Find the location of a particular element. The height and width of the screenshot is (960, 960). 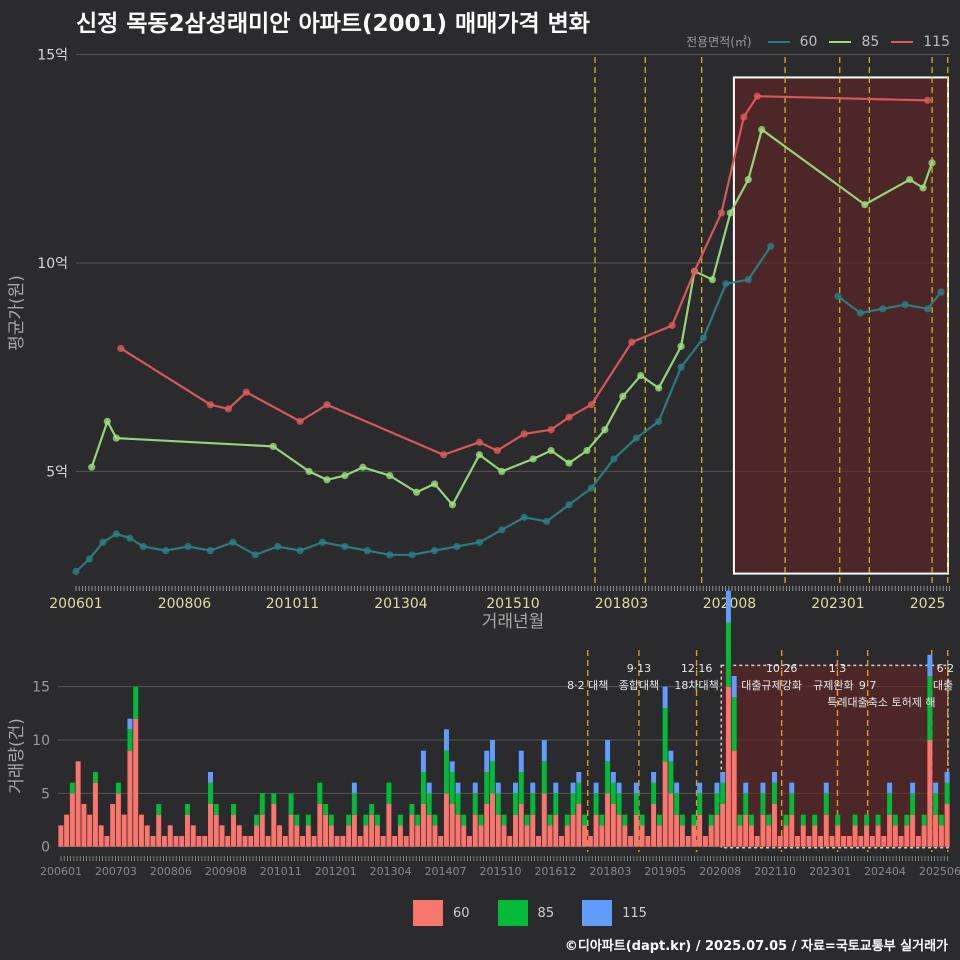

volume-policy-annotation: 종합대책 is located at coordinates (639, 685).